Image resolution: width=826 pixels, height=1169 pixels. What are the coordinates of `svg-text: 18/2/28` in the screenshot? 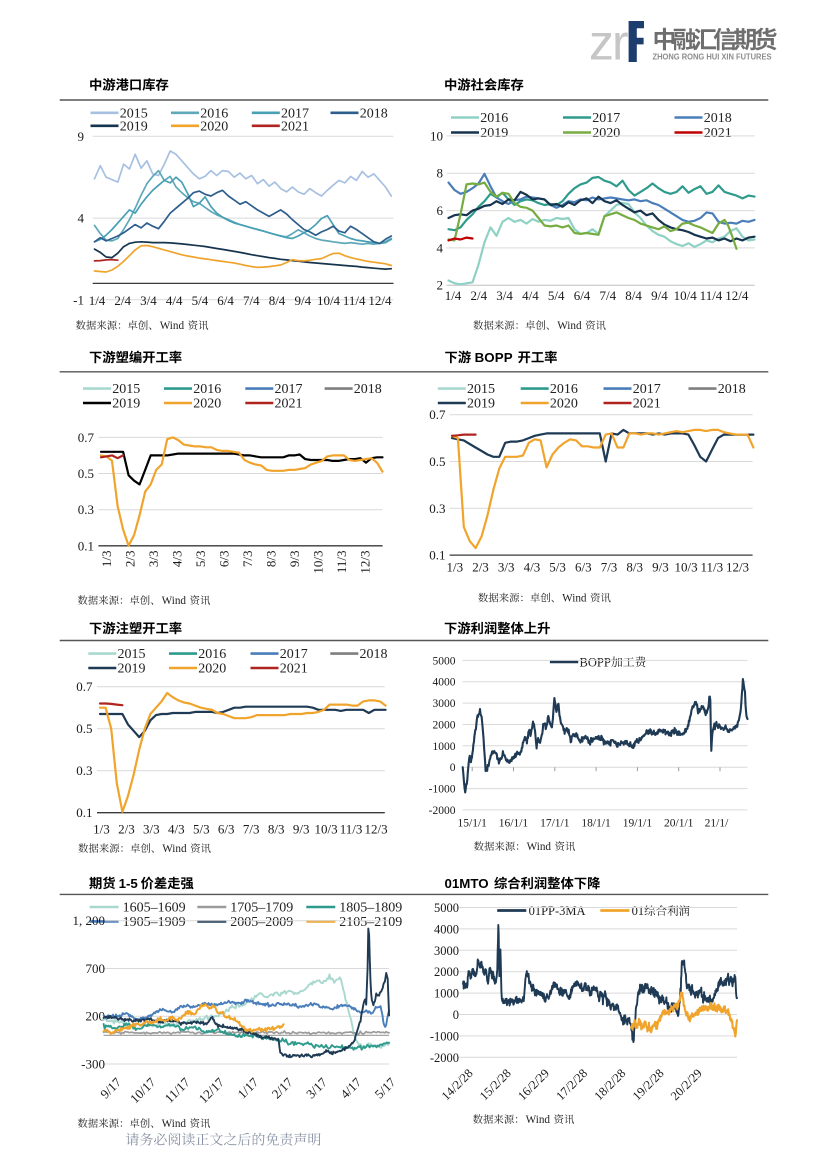 It's located at (610, 1084).